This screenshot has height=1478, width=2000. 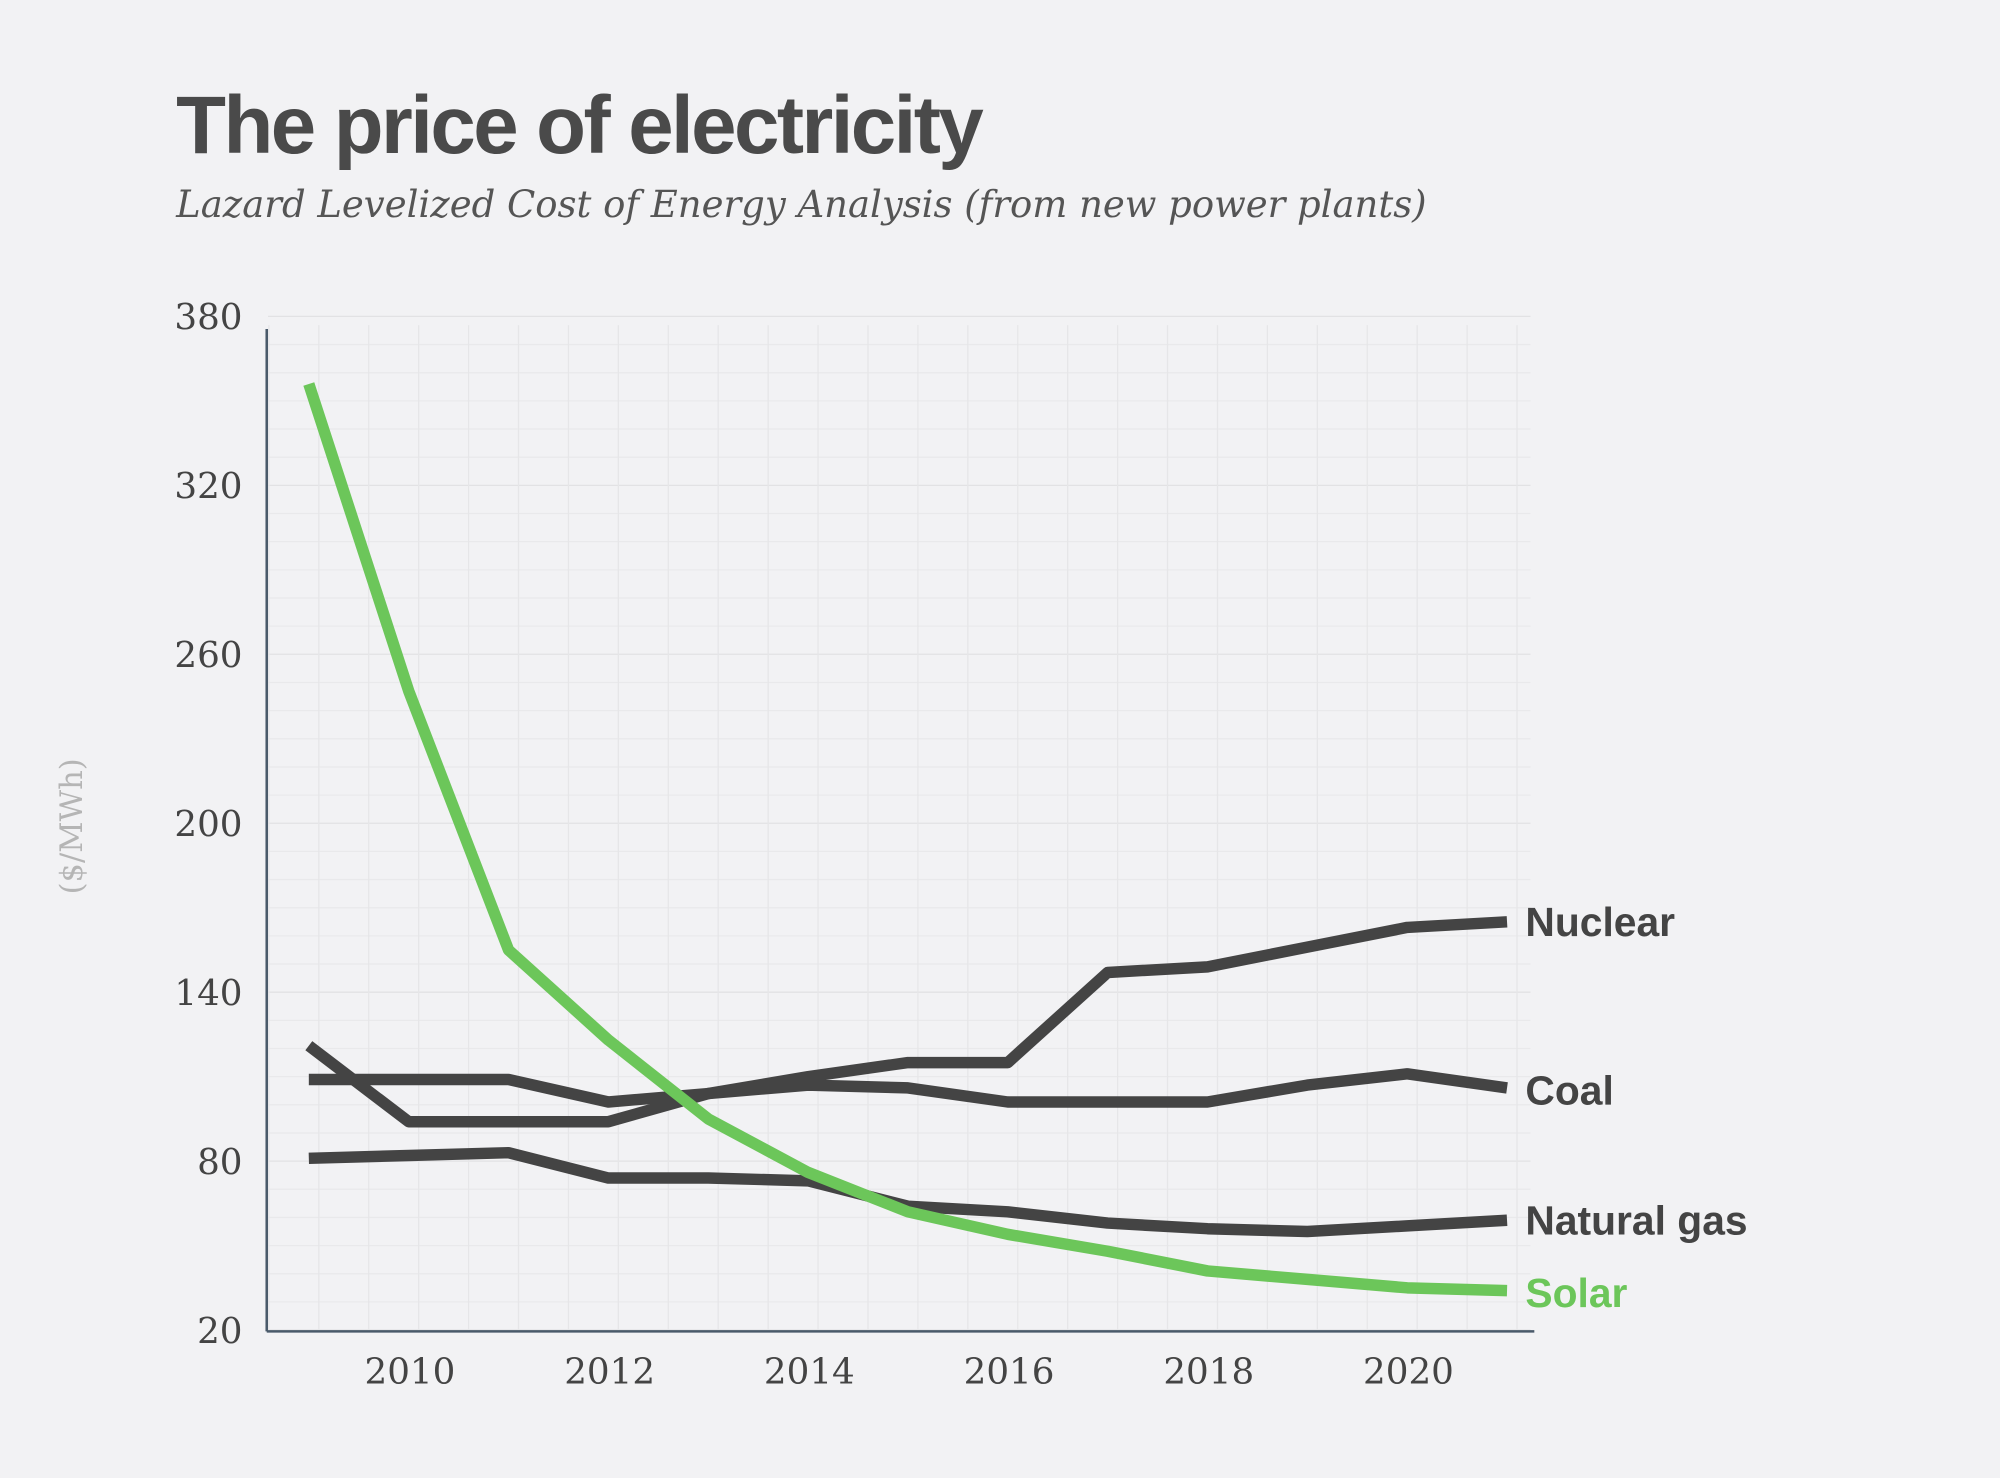 I want to click on x-tick-label: 2010, so click(x=410, y=1372).